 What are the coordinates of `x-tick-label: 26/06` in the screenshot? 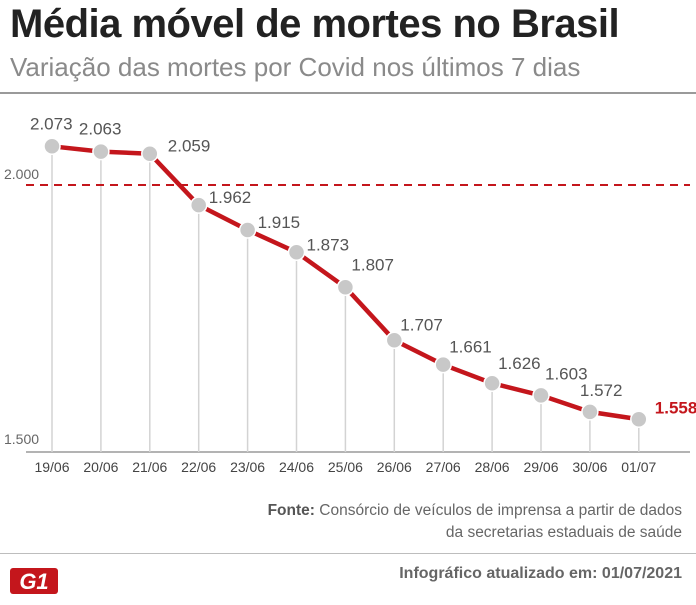 It's located at (394, 467).